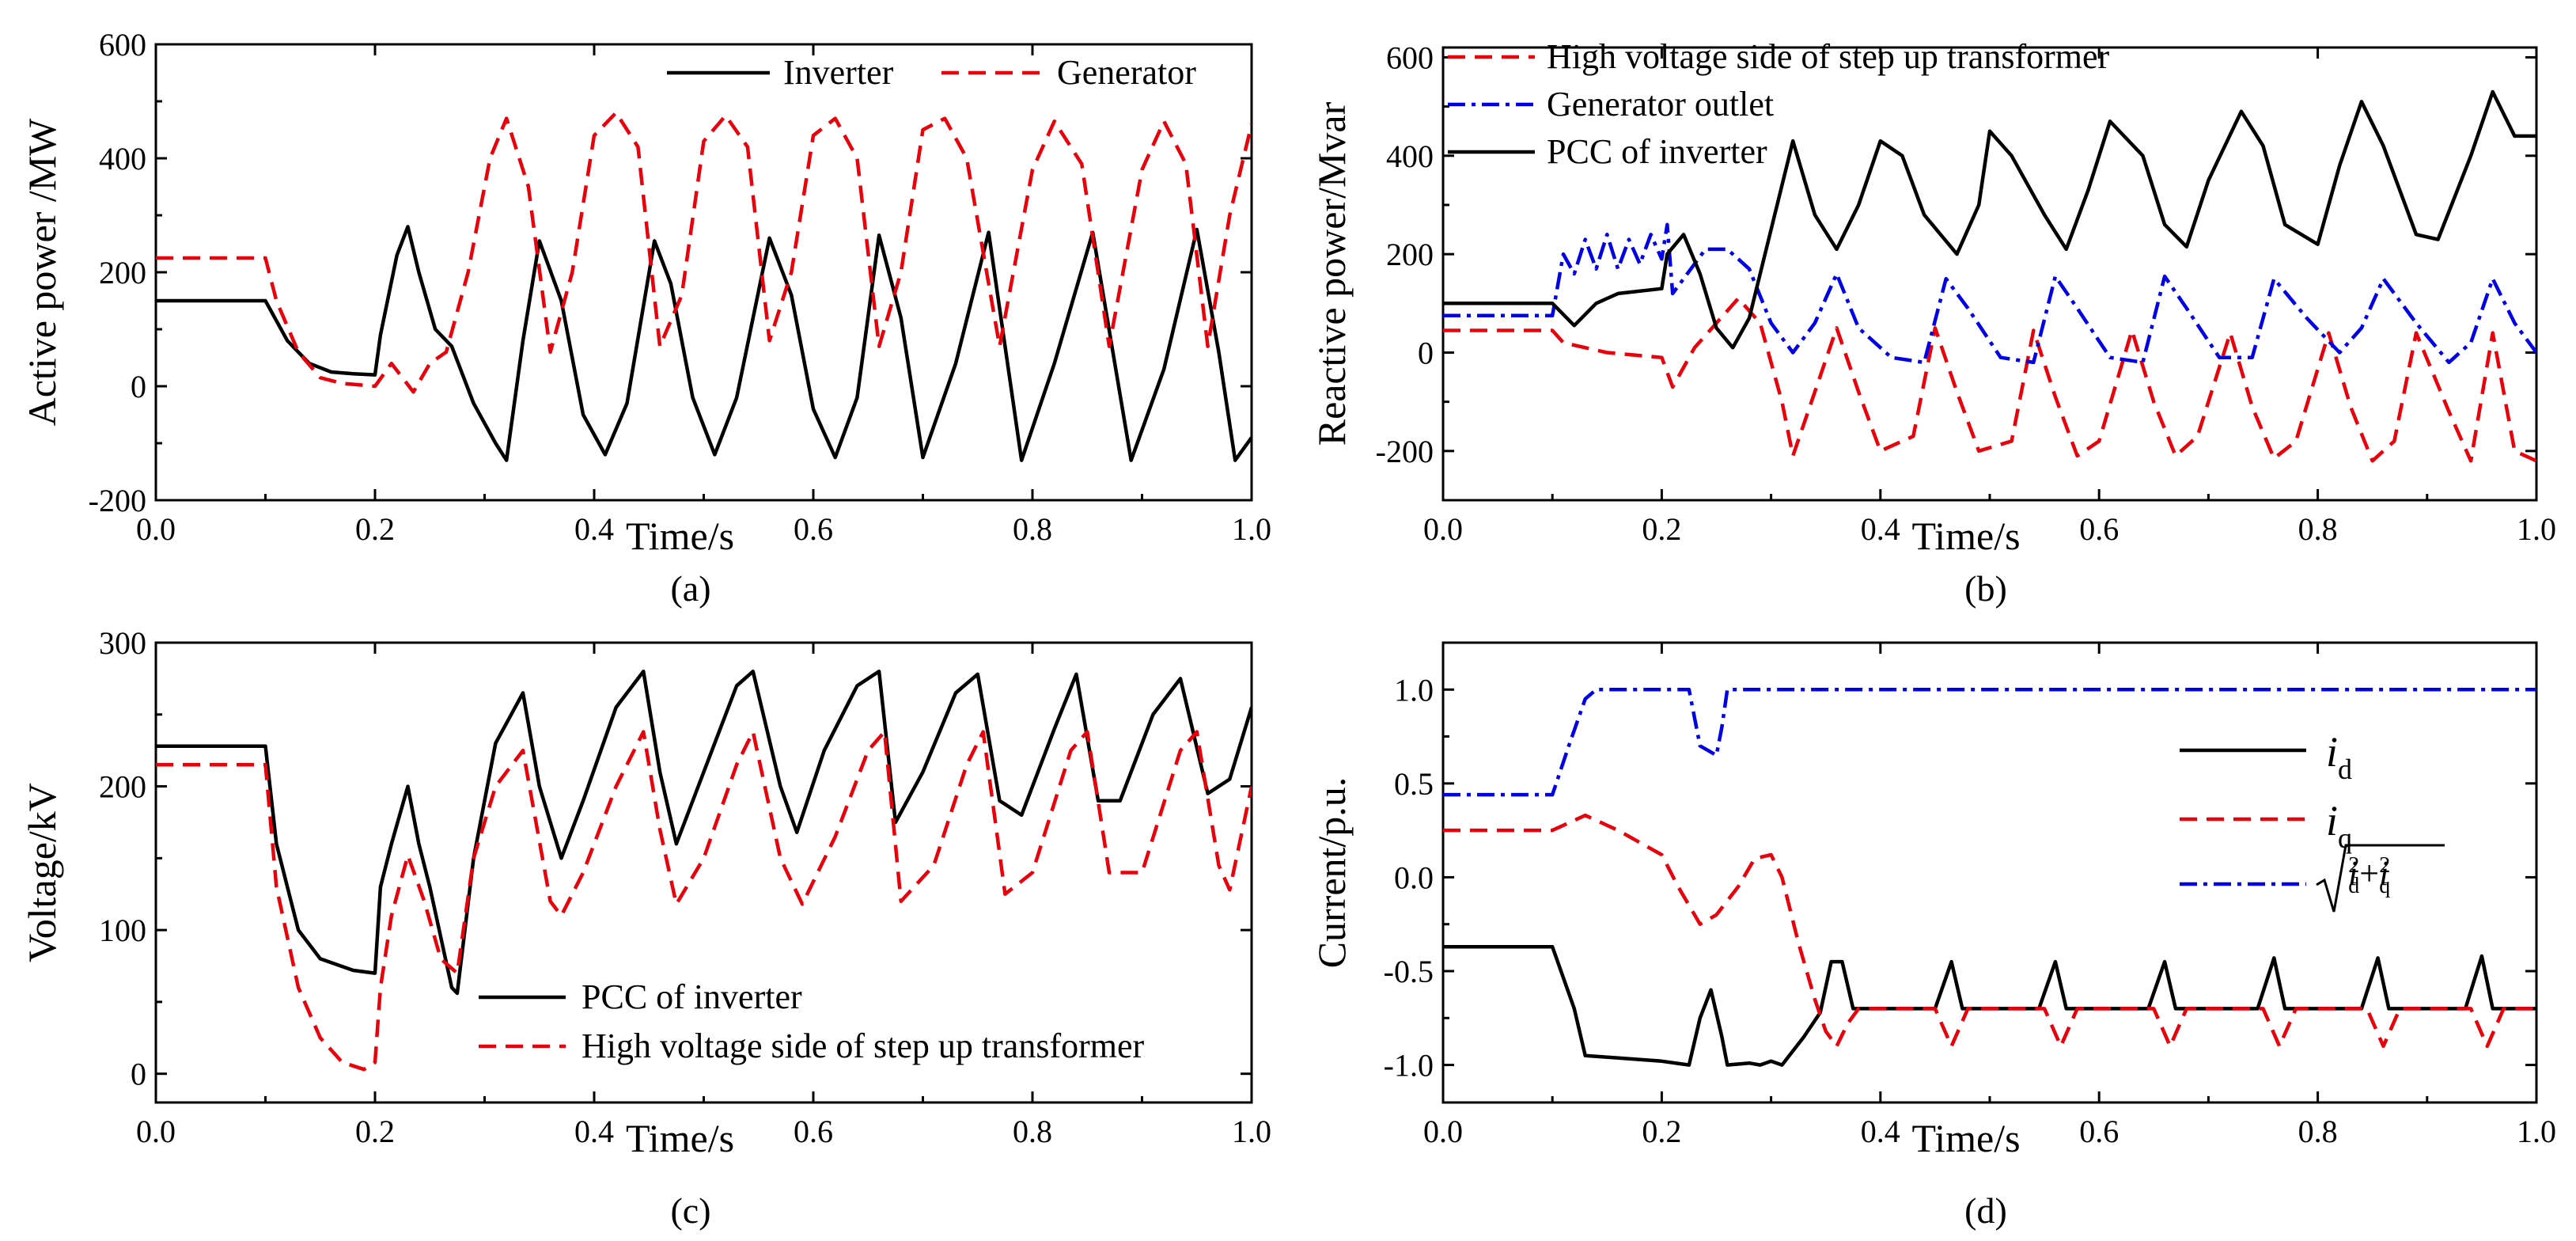 The width and height of the screenshot is (2576, 1241). What do you see at coordinates (122, 930) in the screenshot?
I see `y-tick-label: 100` at bounding box center [122, 930].